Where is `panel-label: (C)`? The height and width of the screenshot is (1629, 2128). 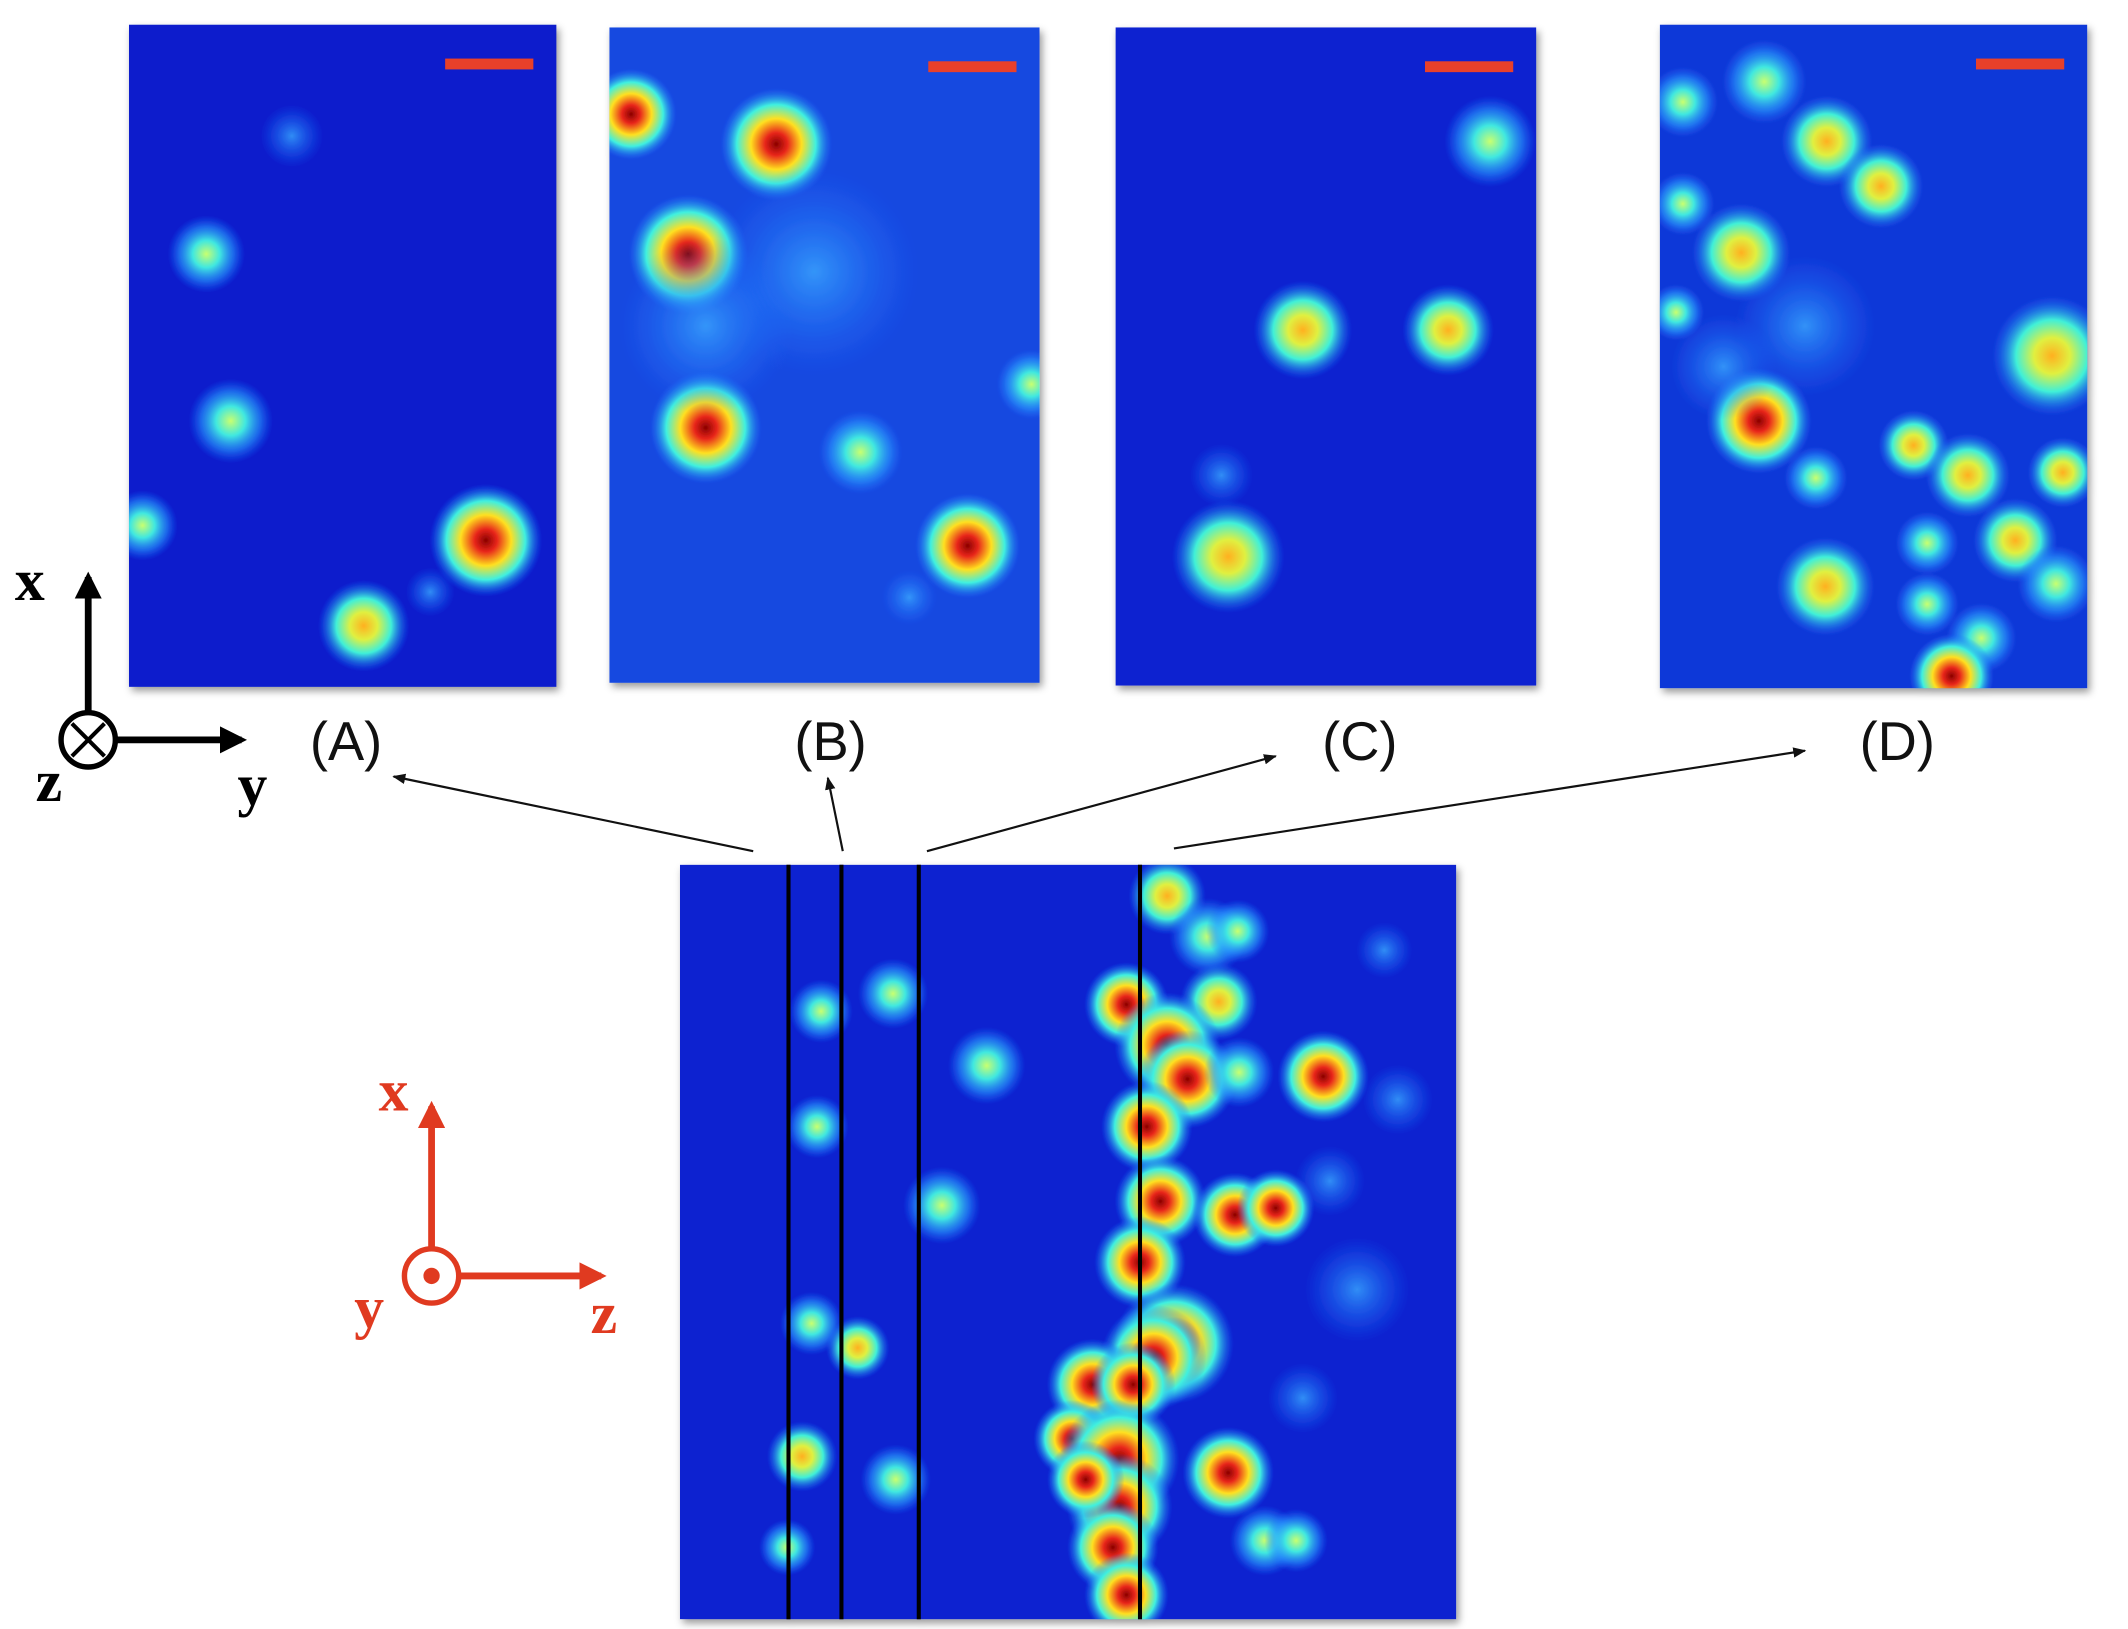 panel-label: (C) is located at coordinates (1359, 741).